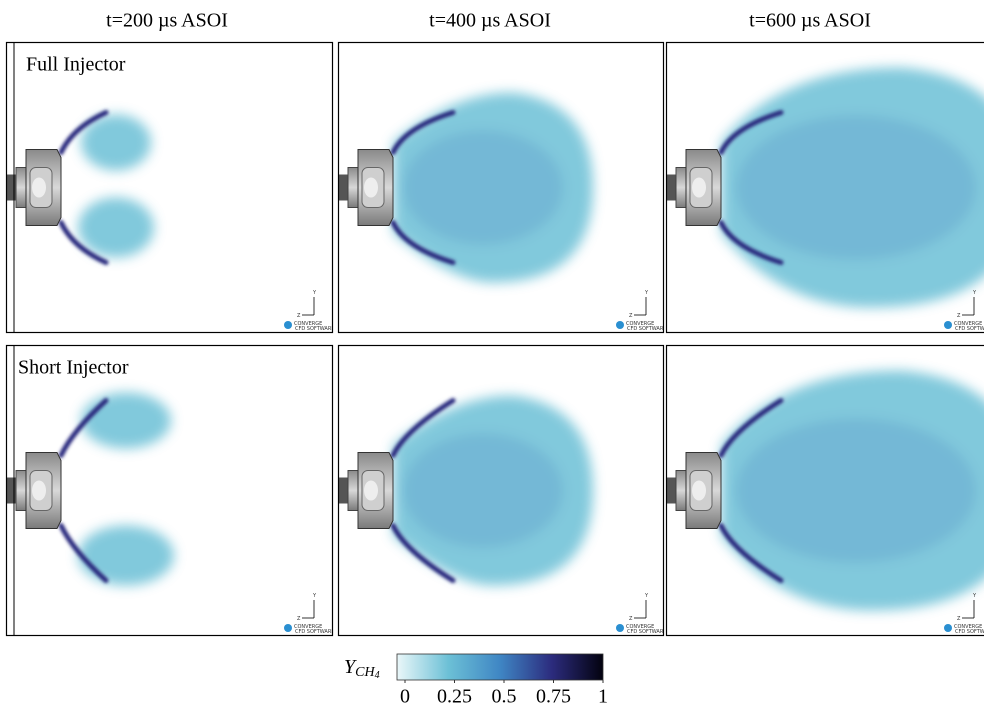 The width and height of the screenshot is (984, 709). What do you see at coordinates (603, 697) in the screenshot?
I see `colorbar-tick-label: 1` at bounding box center [603, 697].